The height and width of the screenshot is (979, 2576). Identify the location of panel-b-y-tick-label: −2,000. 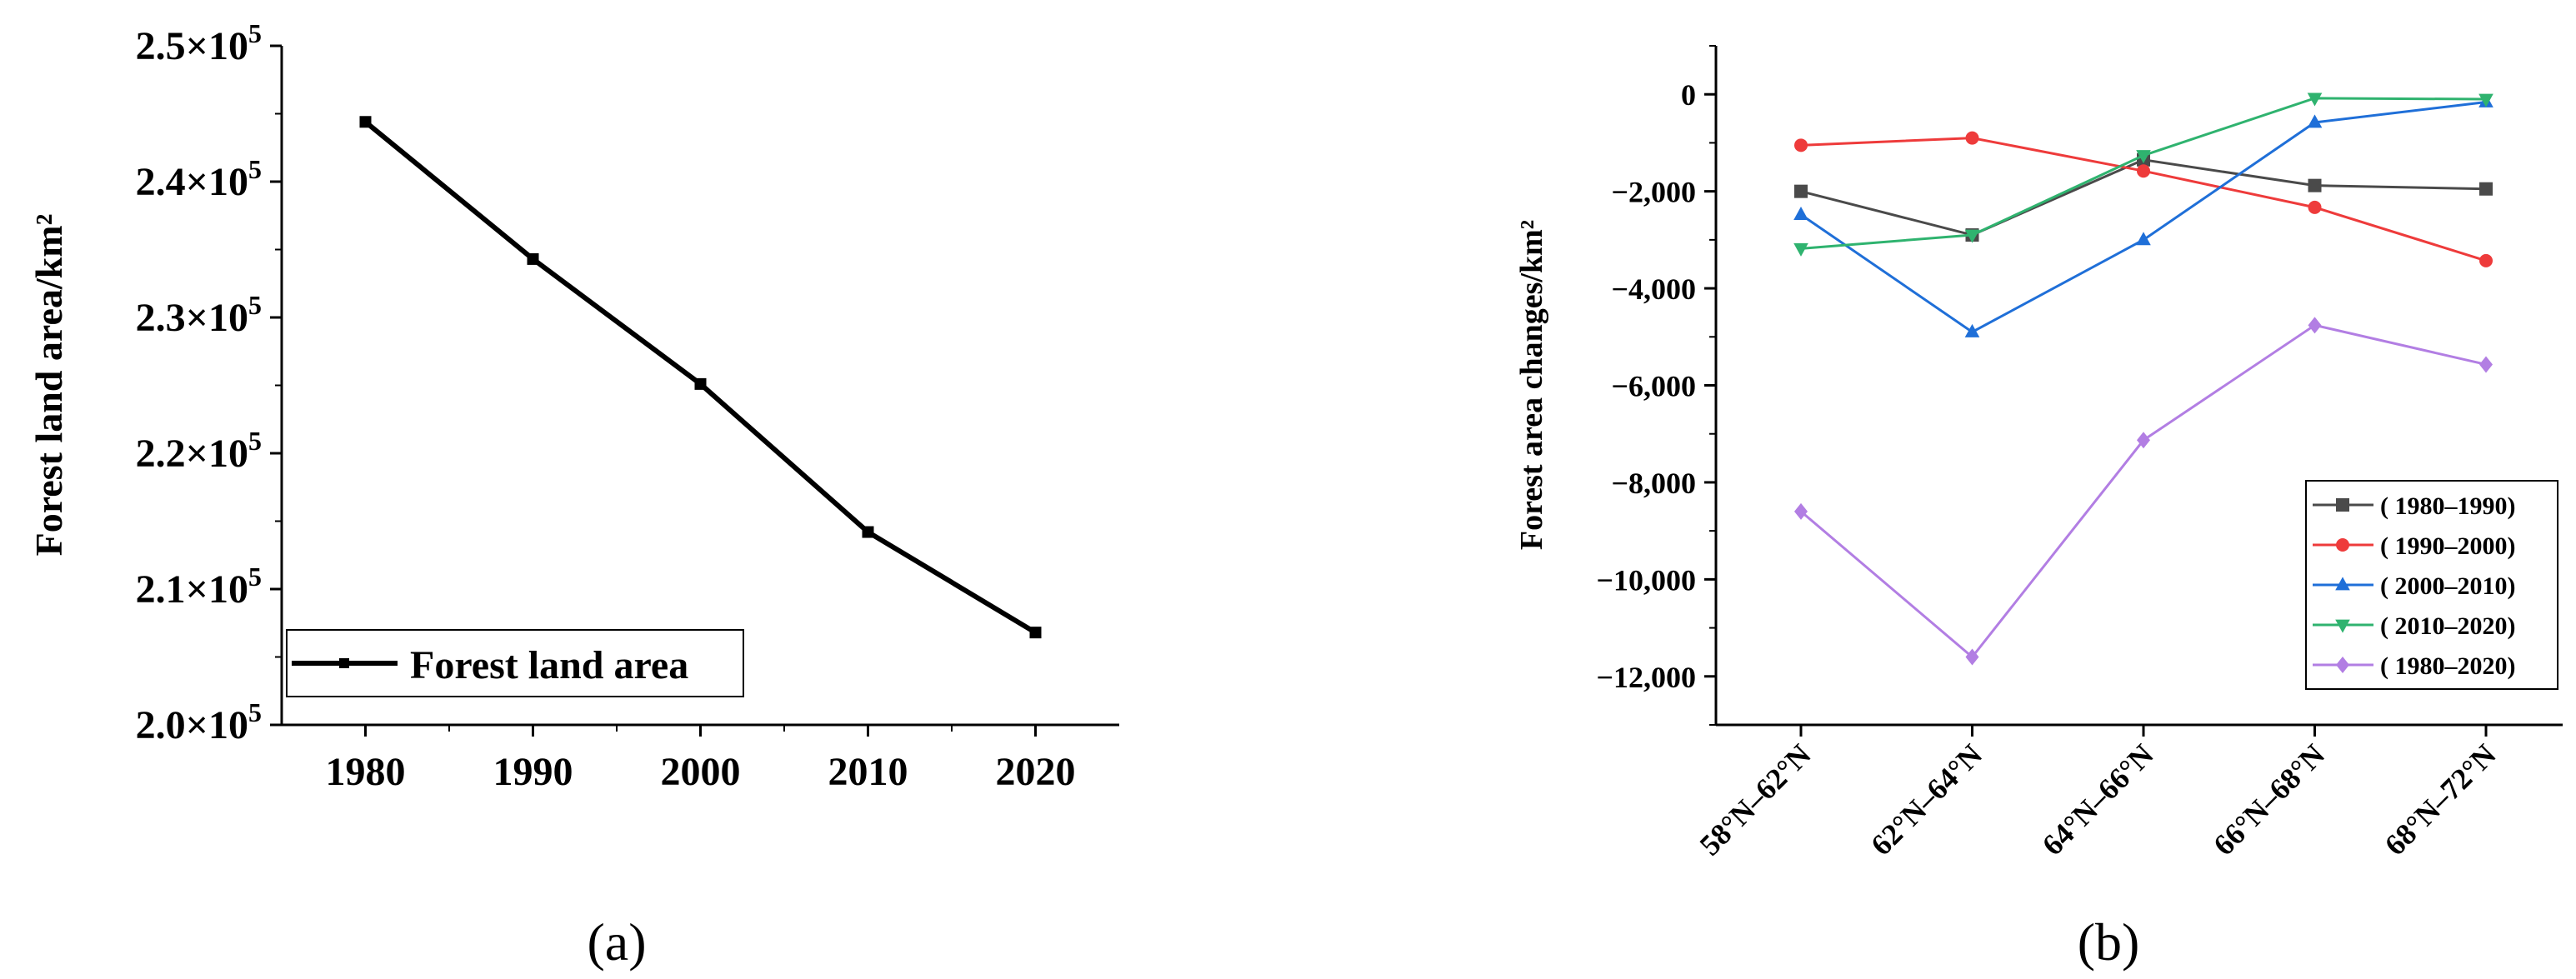
(1654, 192).